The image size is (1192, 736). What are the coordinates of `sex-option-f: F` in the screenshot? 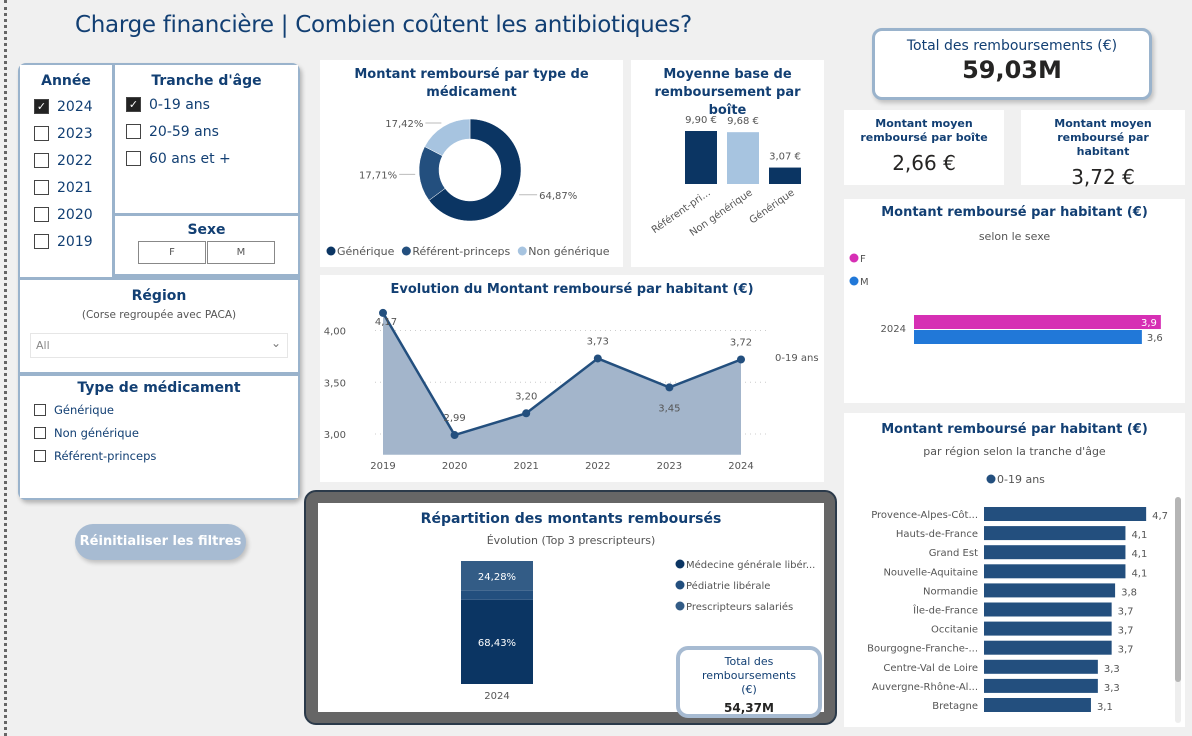 It's located at (172, 252).